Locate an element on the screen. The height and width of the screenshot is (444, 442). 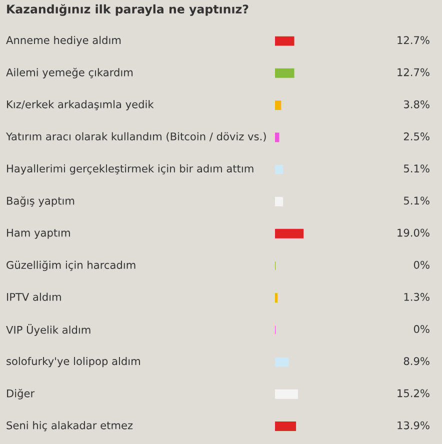
data-label: 19.0% is located at coordinates (414, 232).